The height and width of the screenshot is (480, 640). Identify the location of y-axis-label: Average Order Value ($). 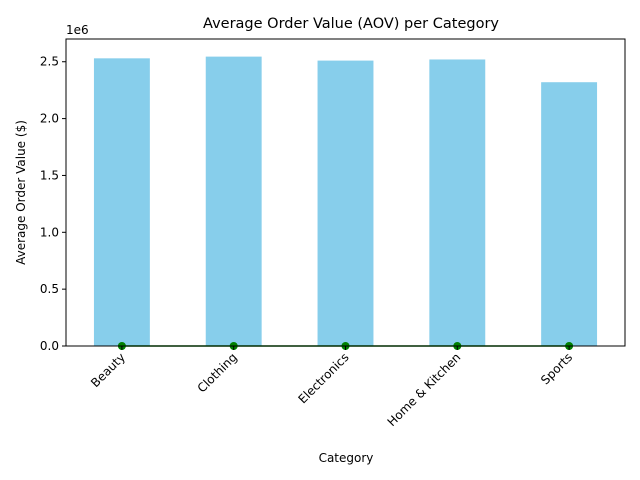
(21, 192).